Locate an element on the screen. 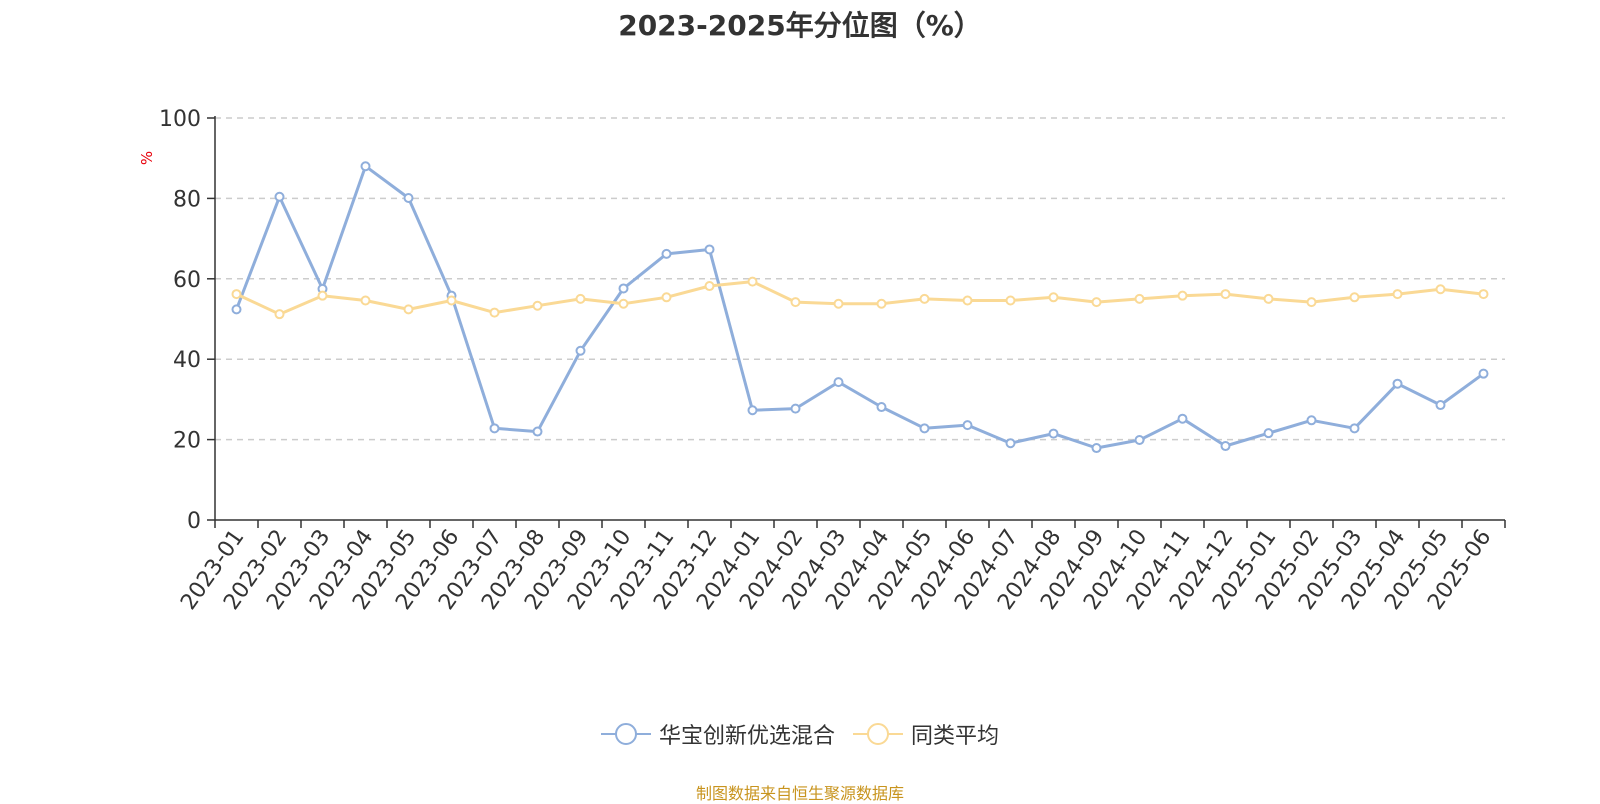  y-tick-label: 40 is located at coordinates (187, 360).